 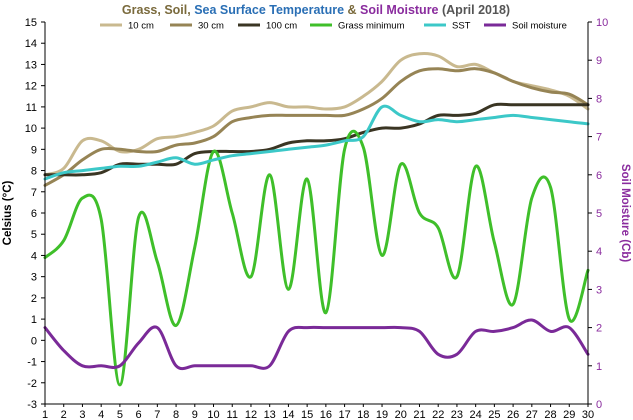 What do you see at coordinates (438, 414) in the screenshot?
I see `x-tick-label: 22` at bounding box center [438, 414].